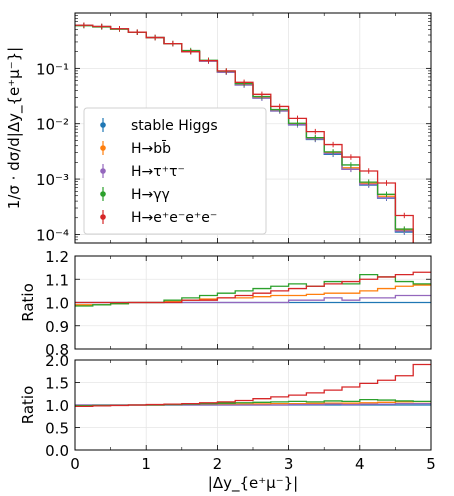 This screenshot has height=496, width=454. I want to click on y-tick-label: 0.9, so click(57, 327).